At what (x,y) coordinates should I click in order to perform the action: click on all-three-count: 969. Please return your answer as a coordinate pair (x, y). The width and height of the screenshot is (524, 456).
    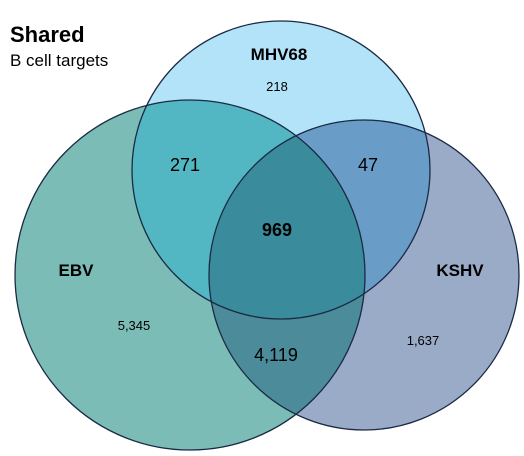
    Looking at the image, I should click on (277, 230).